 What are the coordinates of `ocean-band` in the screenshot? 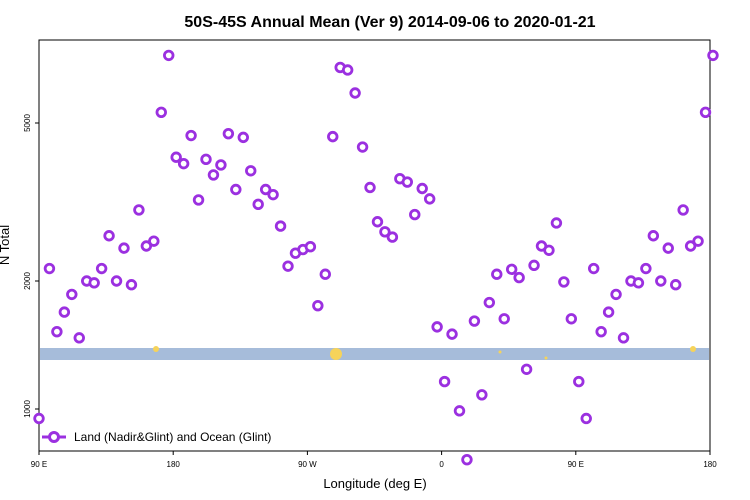 It's located at (374, 354).